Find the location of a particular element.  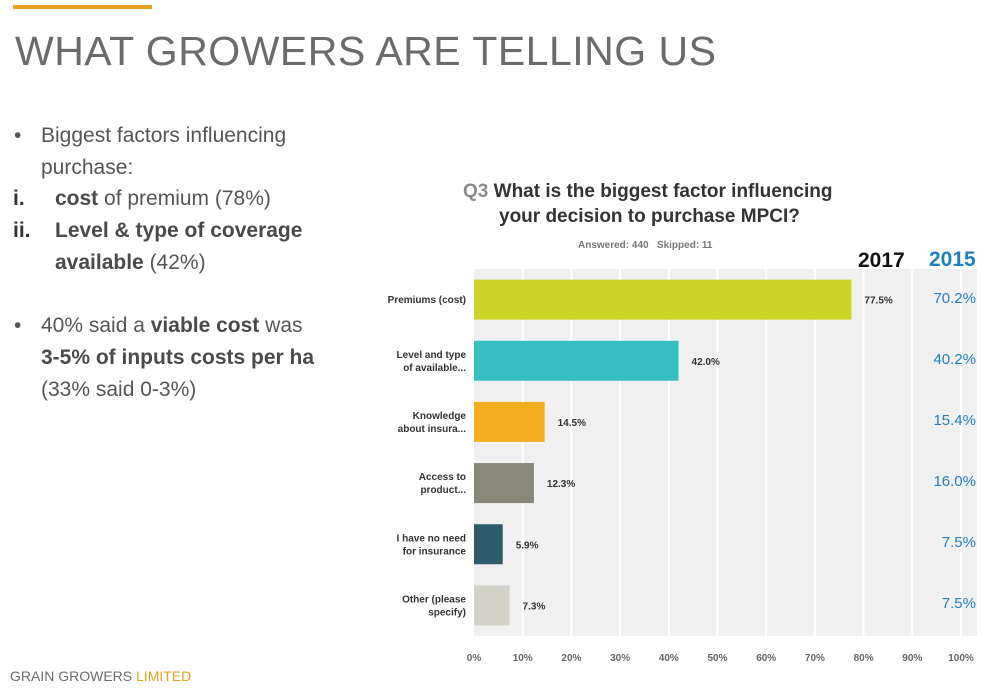

bar-value-label-2017: 12.3% is located at coordinates (561, 484).